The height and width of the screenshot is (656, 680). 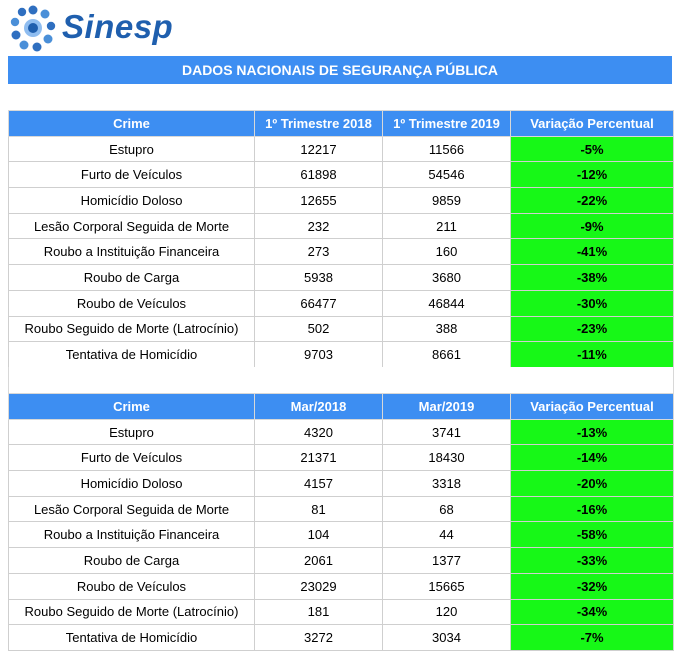 What do you see at coordinates (592, 149) in the screenshot?
I see `variation-cell: -5%` at bounding box center [592, 149].